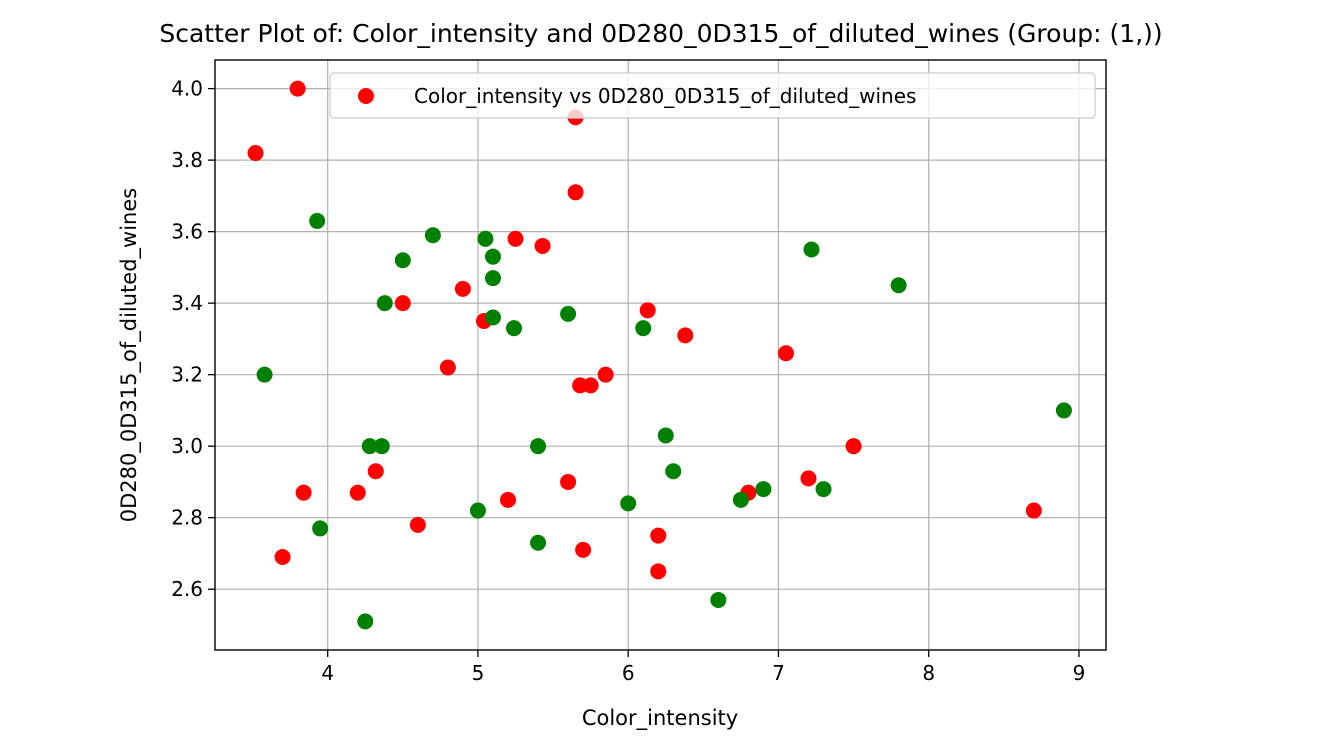 This screenshot has width=1322, height=751. I want to click on legend-box, so click(712, 95).